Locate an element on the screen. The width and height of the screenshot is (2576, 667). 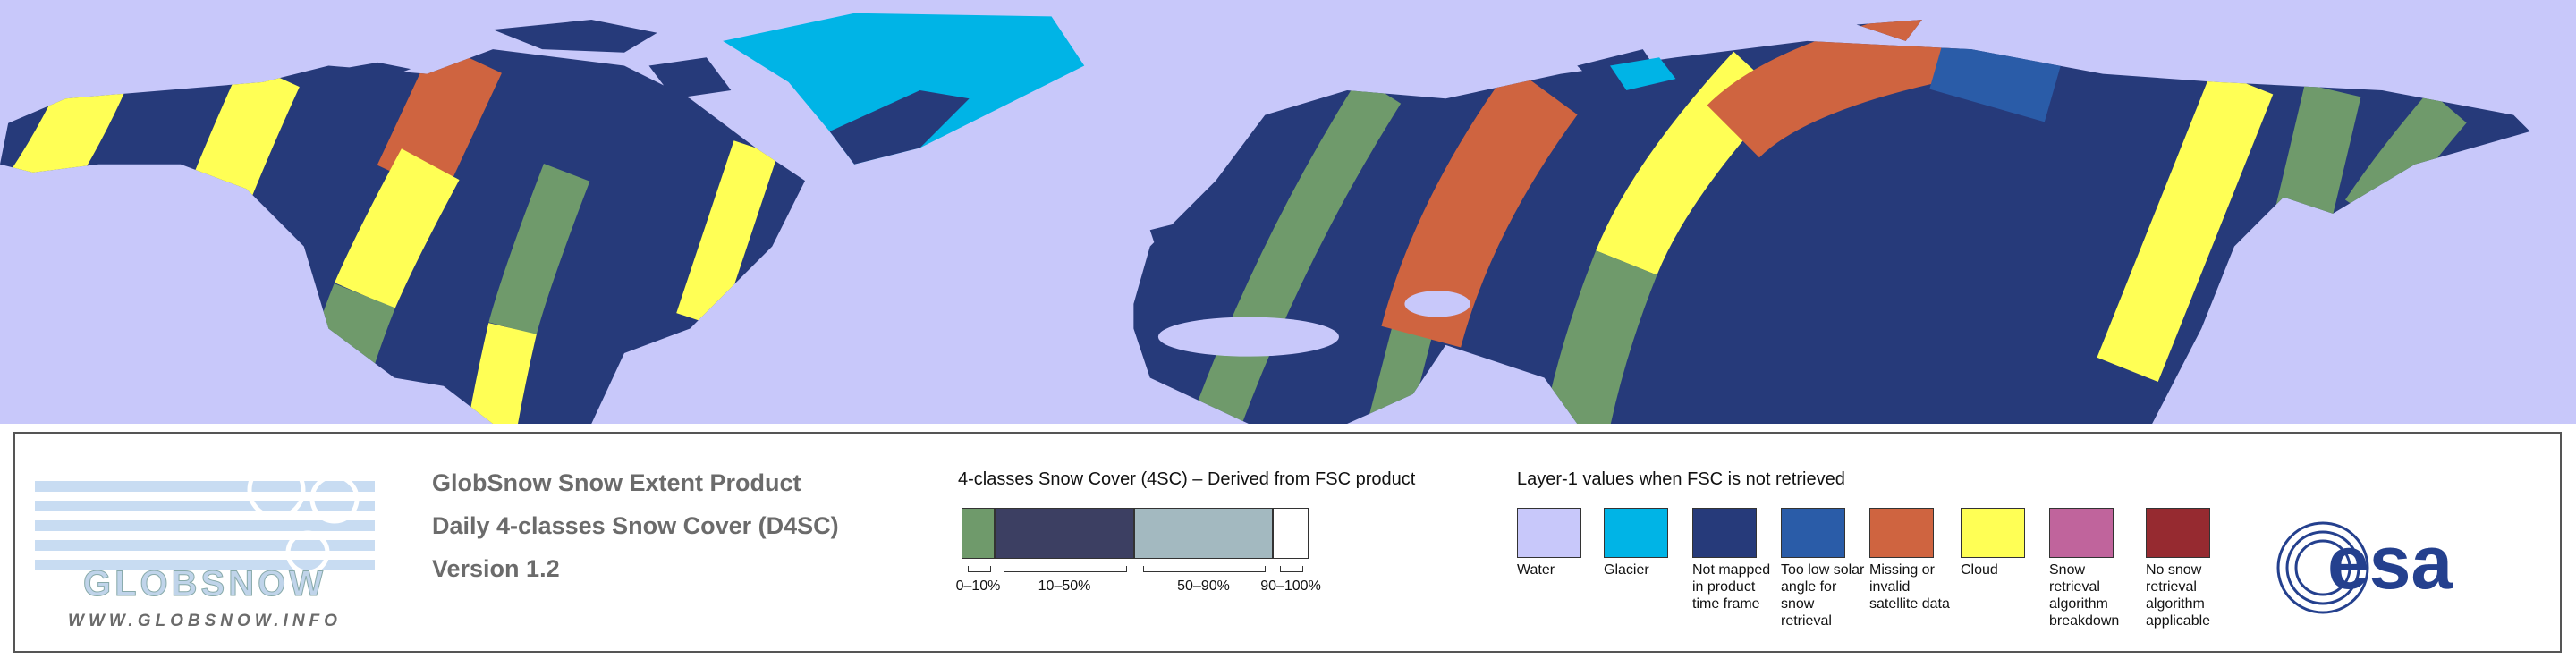
layer1-label: No snow retrieval algorithm applicable is located at coordinates (2178, 595).